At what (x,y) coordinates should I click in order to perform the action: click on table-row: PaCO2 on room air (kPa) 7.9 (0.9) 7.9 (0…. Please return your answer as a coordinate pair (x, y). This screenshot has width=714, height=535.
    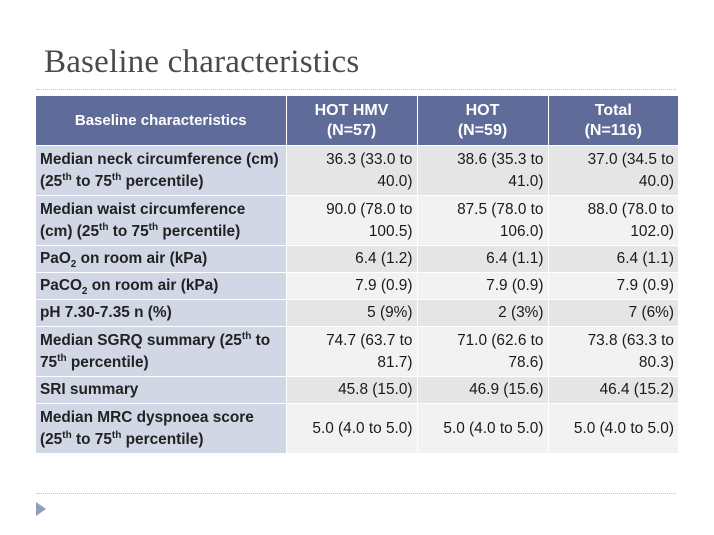
    Looking at the image, I should click on (357, 286).